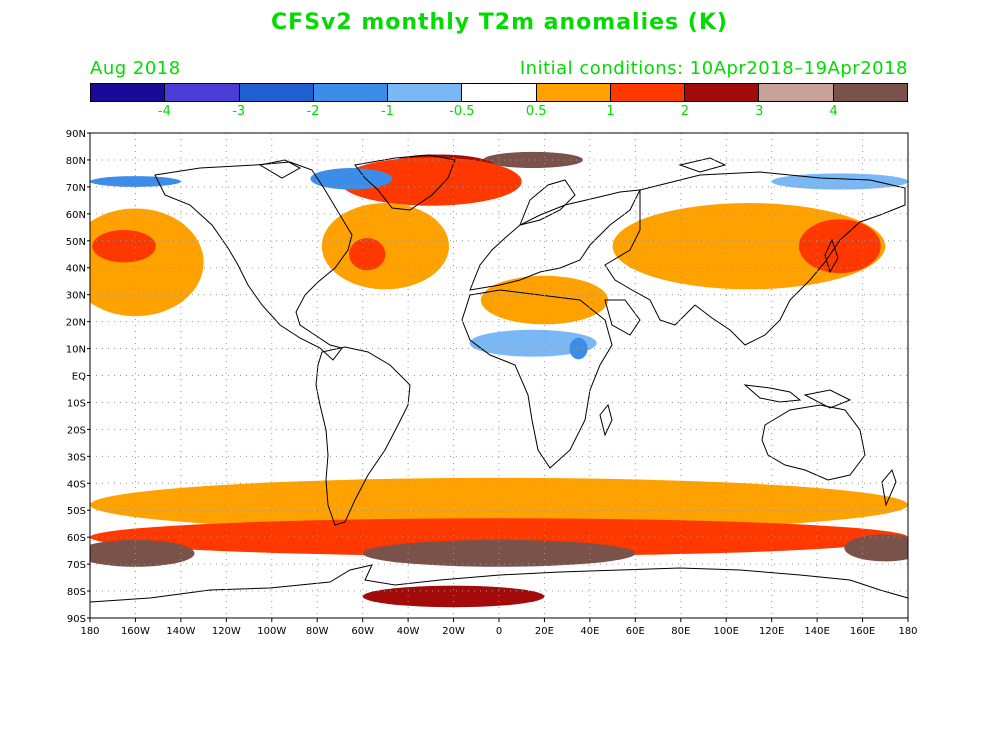 The image size is (999, 750). What do you see at coordinates (499, 22) in the screenshot?
I see `chart-title: CFSv2 monthly T2m anomalies (K)` at bounding box center [499, 22].